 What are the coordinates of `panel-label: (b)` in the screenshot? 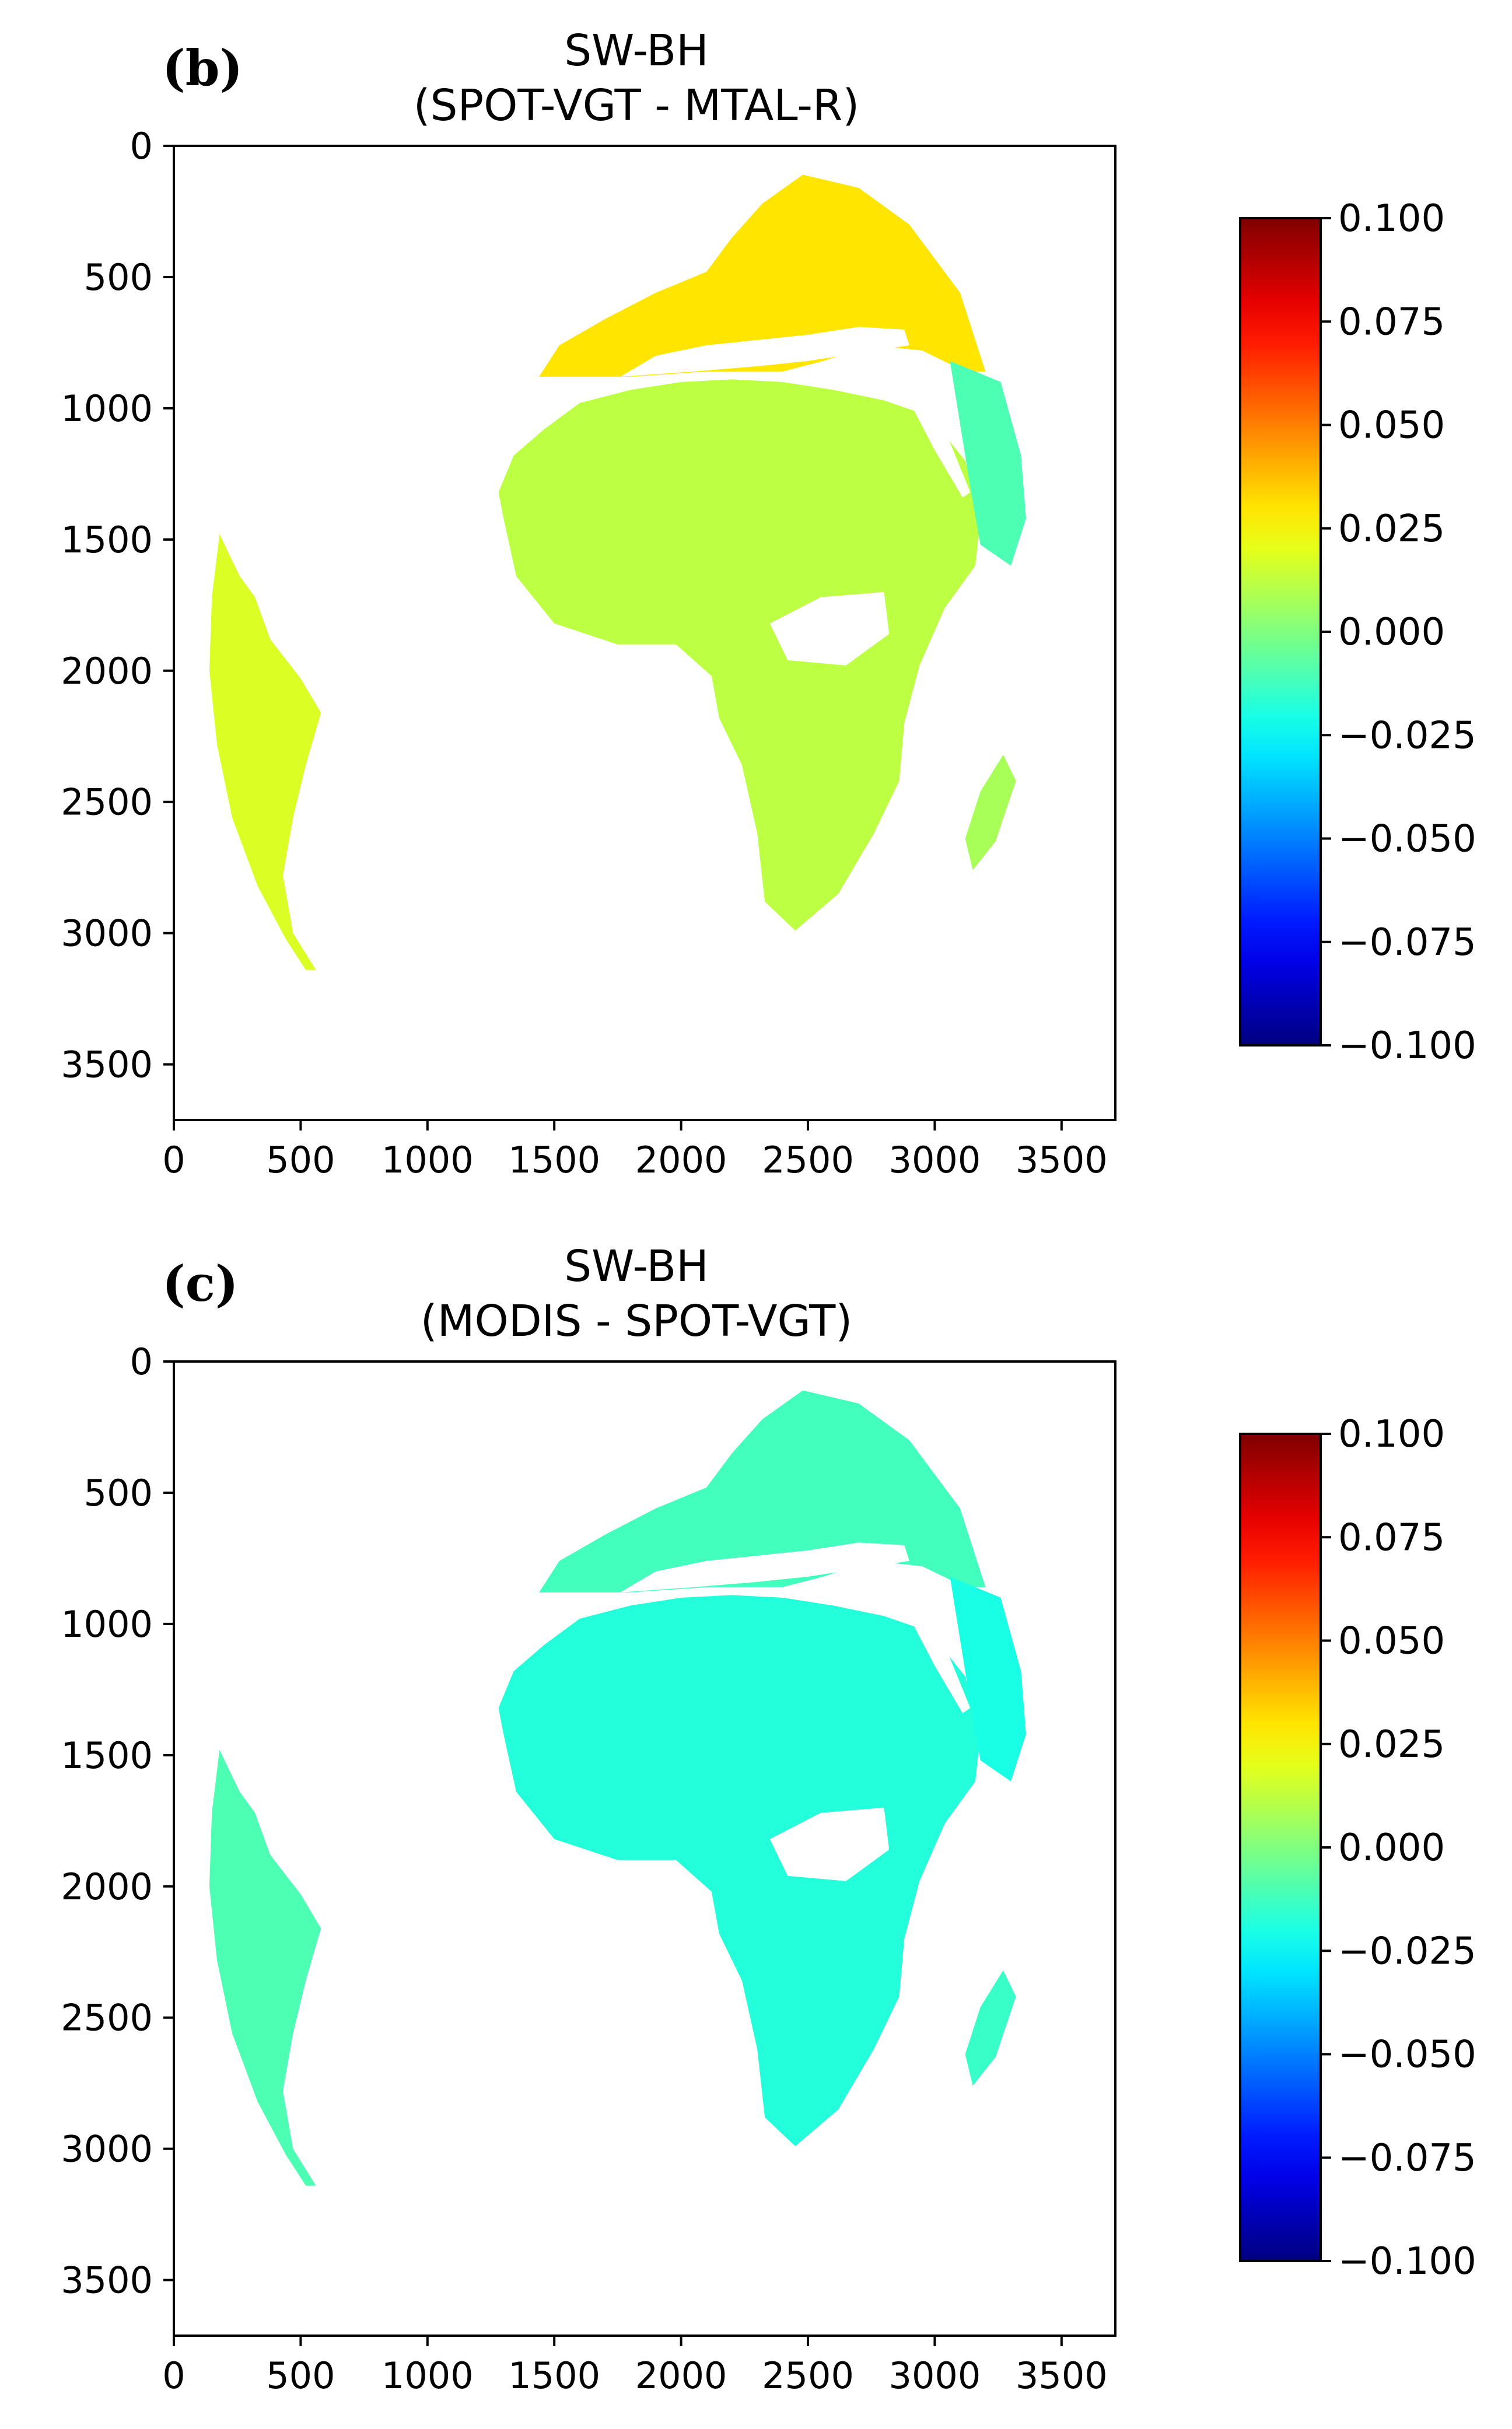 It's located at (202, 68).